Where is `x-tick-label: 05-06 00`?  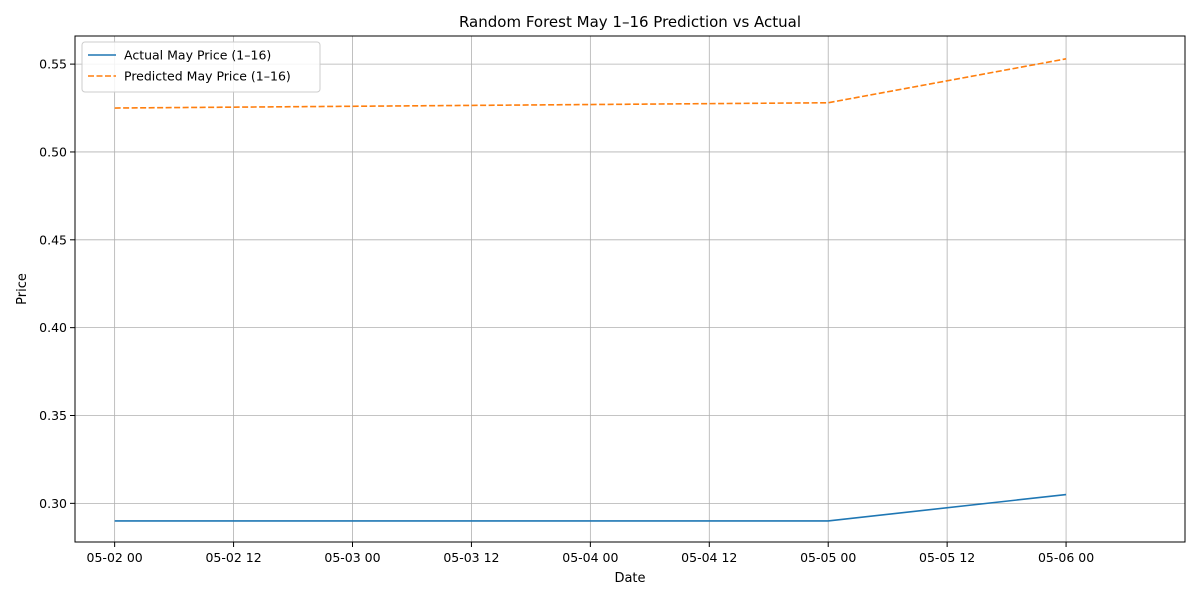 x-tick-label: 05-06 00 is located at coordinates (1066, 557).